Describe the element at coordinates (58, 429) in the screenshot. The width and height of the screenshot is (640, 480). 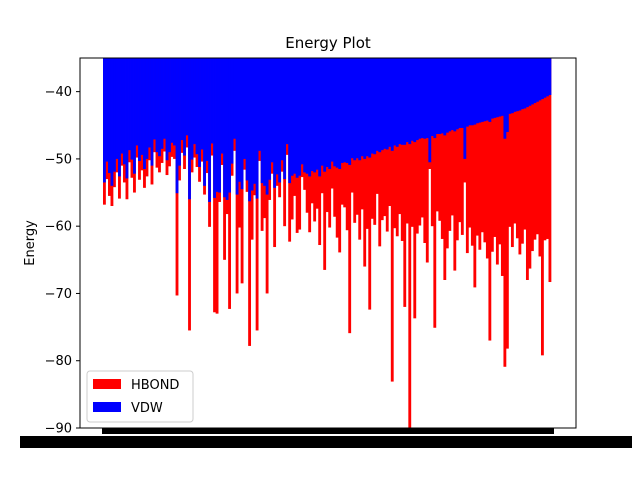
I see `y-tick-label: −90` at that location.